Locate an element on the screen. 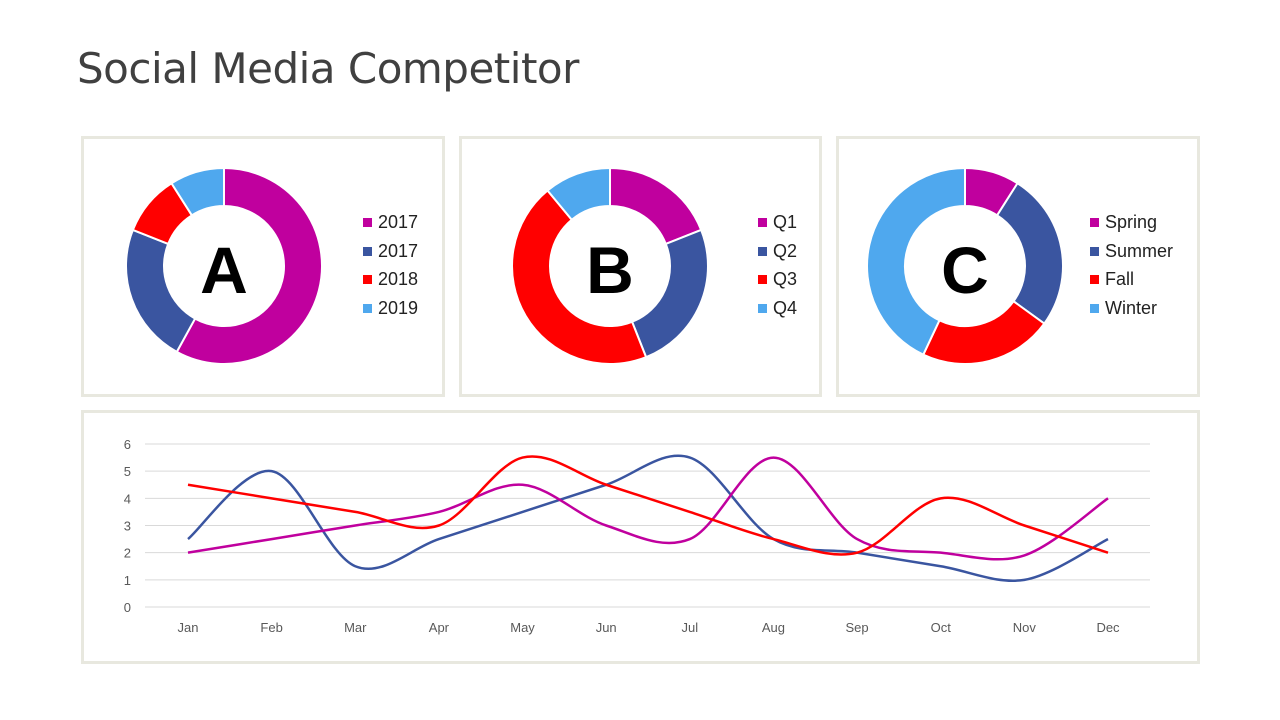 The height and width of the screenshot is (720, 1280). legend-item: Spring is located at coordinates (1131, 222).